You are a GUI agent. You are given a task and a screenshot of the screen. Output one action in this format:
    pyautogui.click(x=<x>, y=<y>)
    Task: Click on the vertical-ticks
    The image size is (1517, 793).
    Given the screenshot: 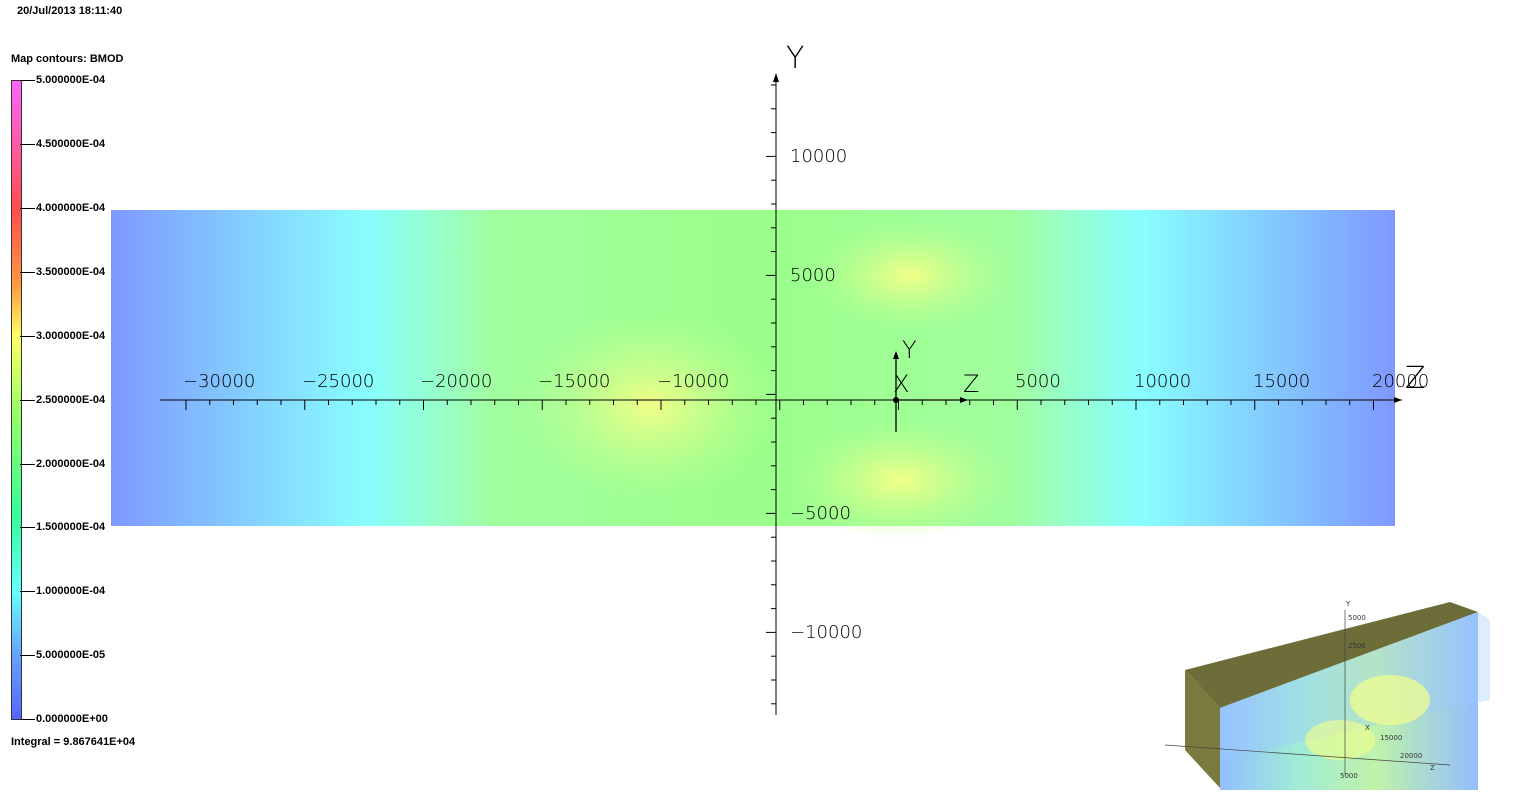 What is the action you would take?
    pyautogui.click(x=771, y=394)
    